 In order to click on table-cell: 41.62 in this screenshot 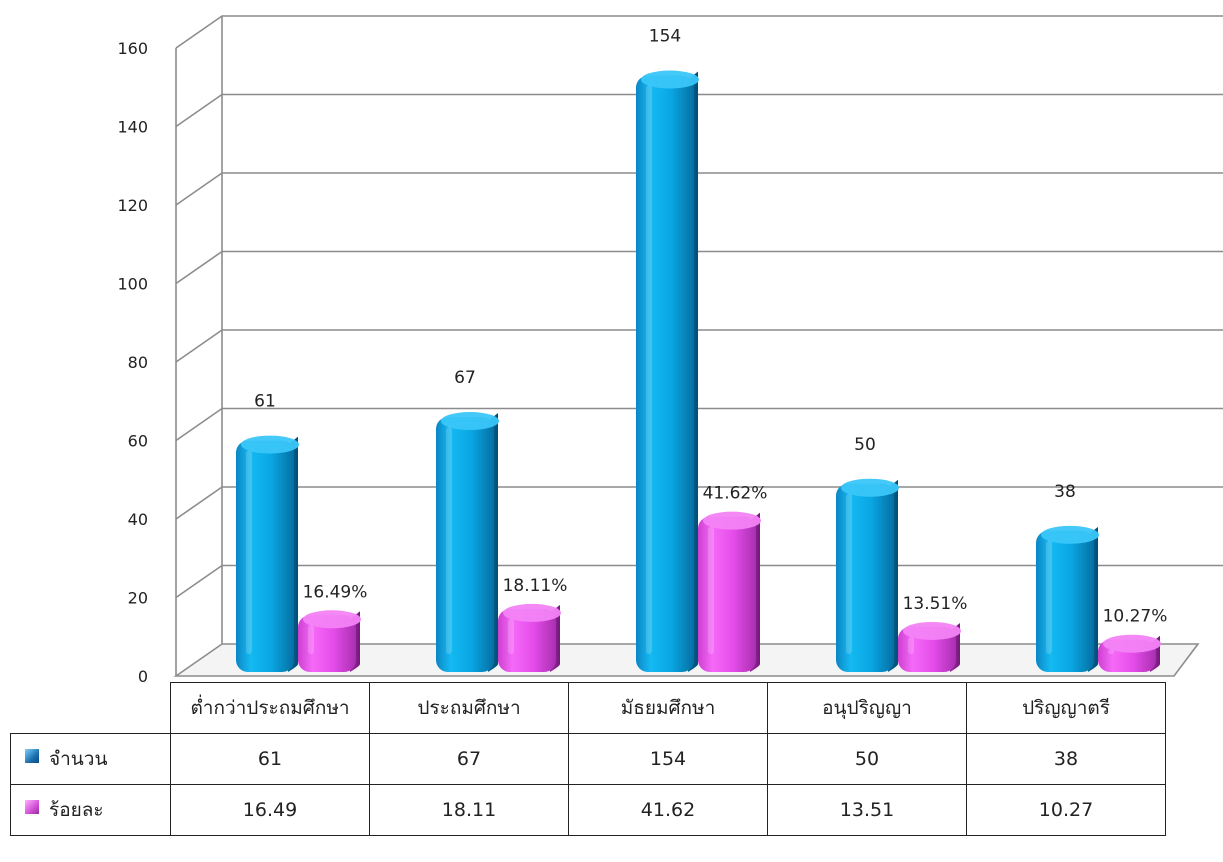, I will do `click(668, 810)`.